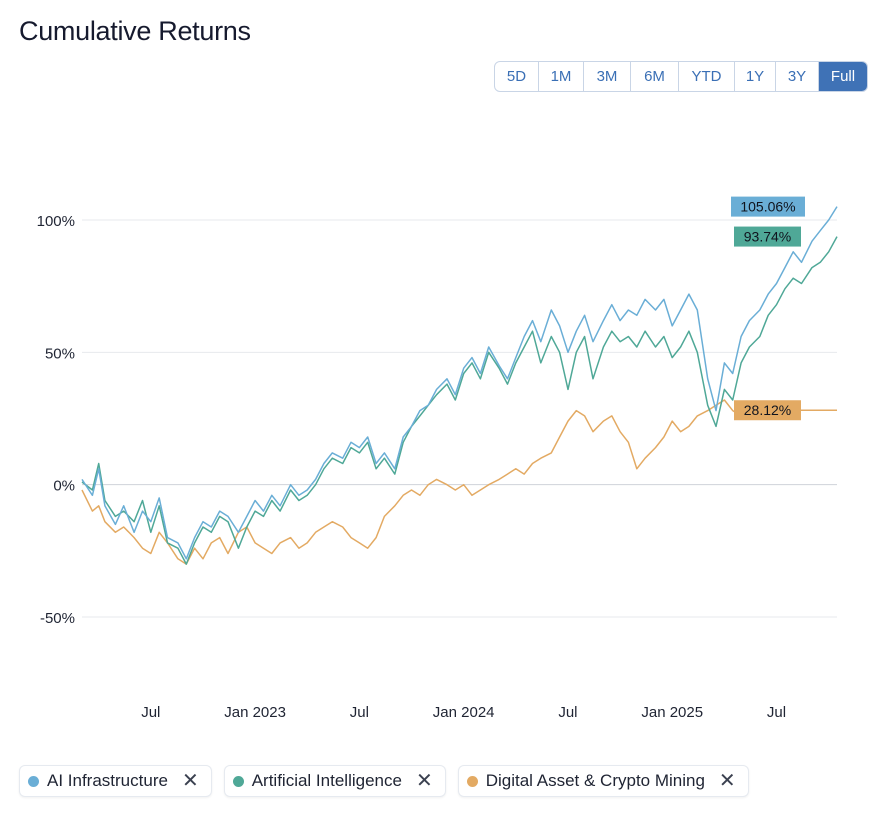 The image size is (884, 832). I want to click on range-ytd-button: YTD, so click(707, 76).